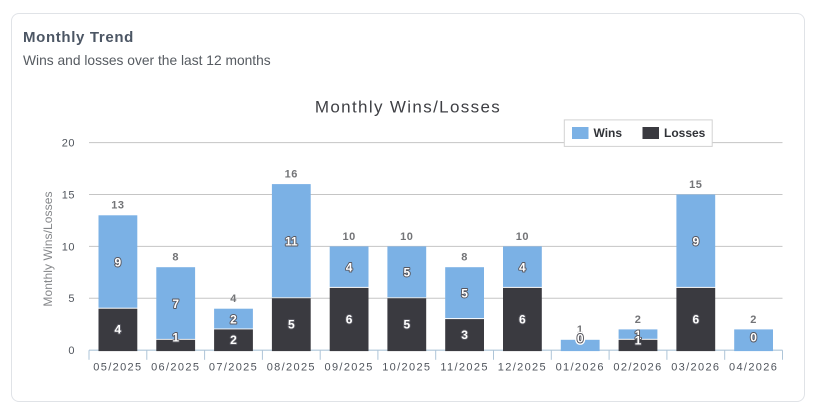  I want to click on svg-text: 13, so click(117, 206).